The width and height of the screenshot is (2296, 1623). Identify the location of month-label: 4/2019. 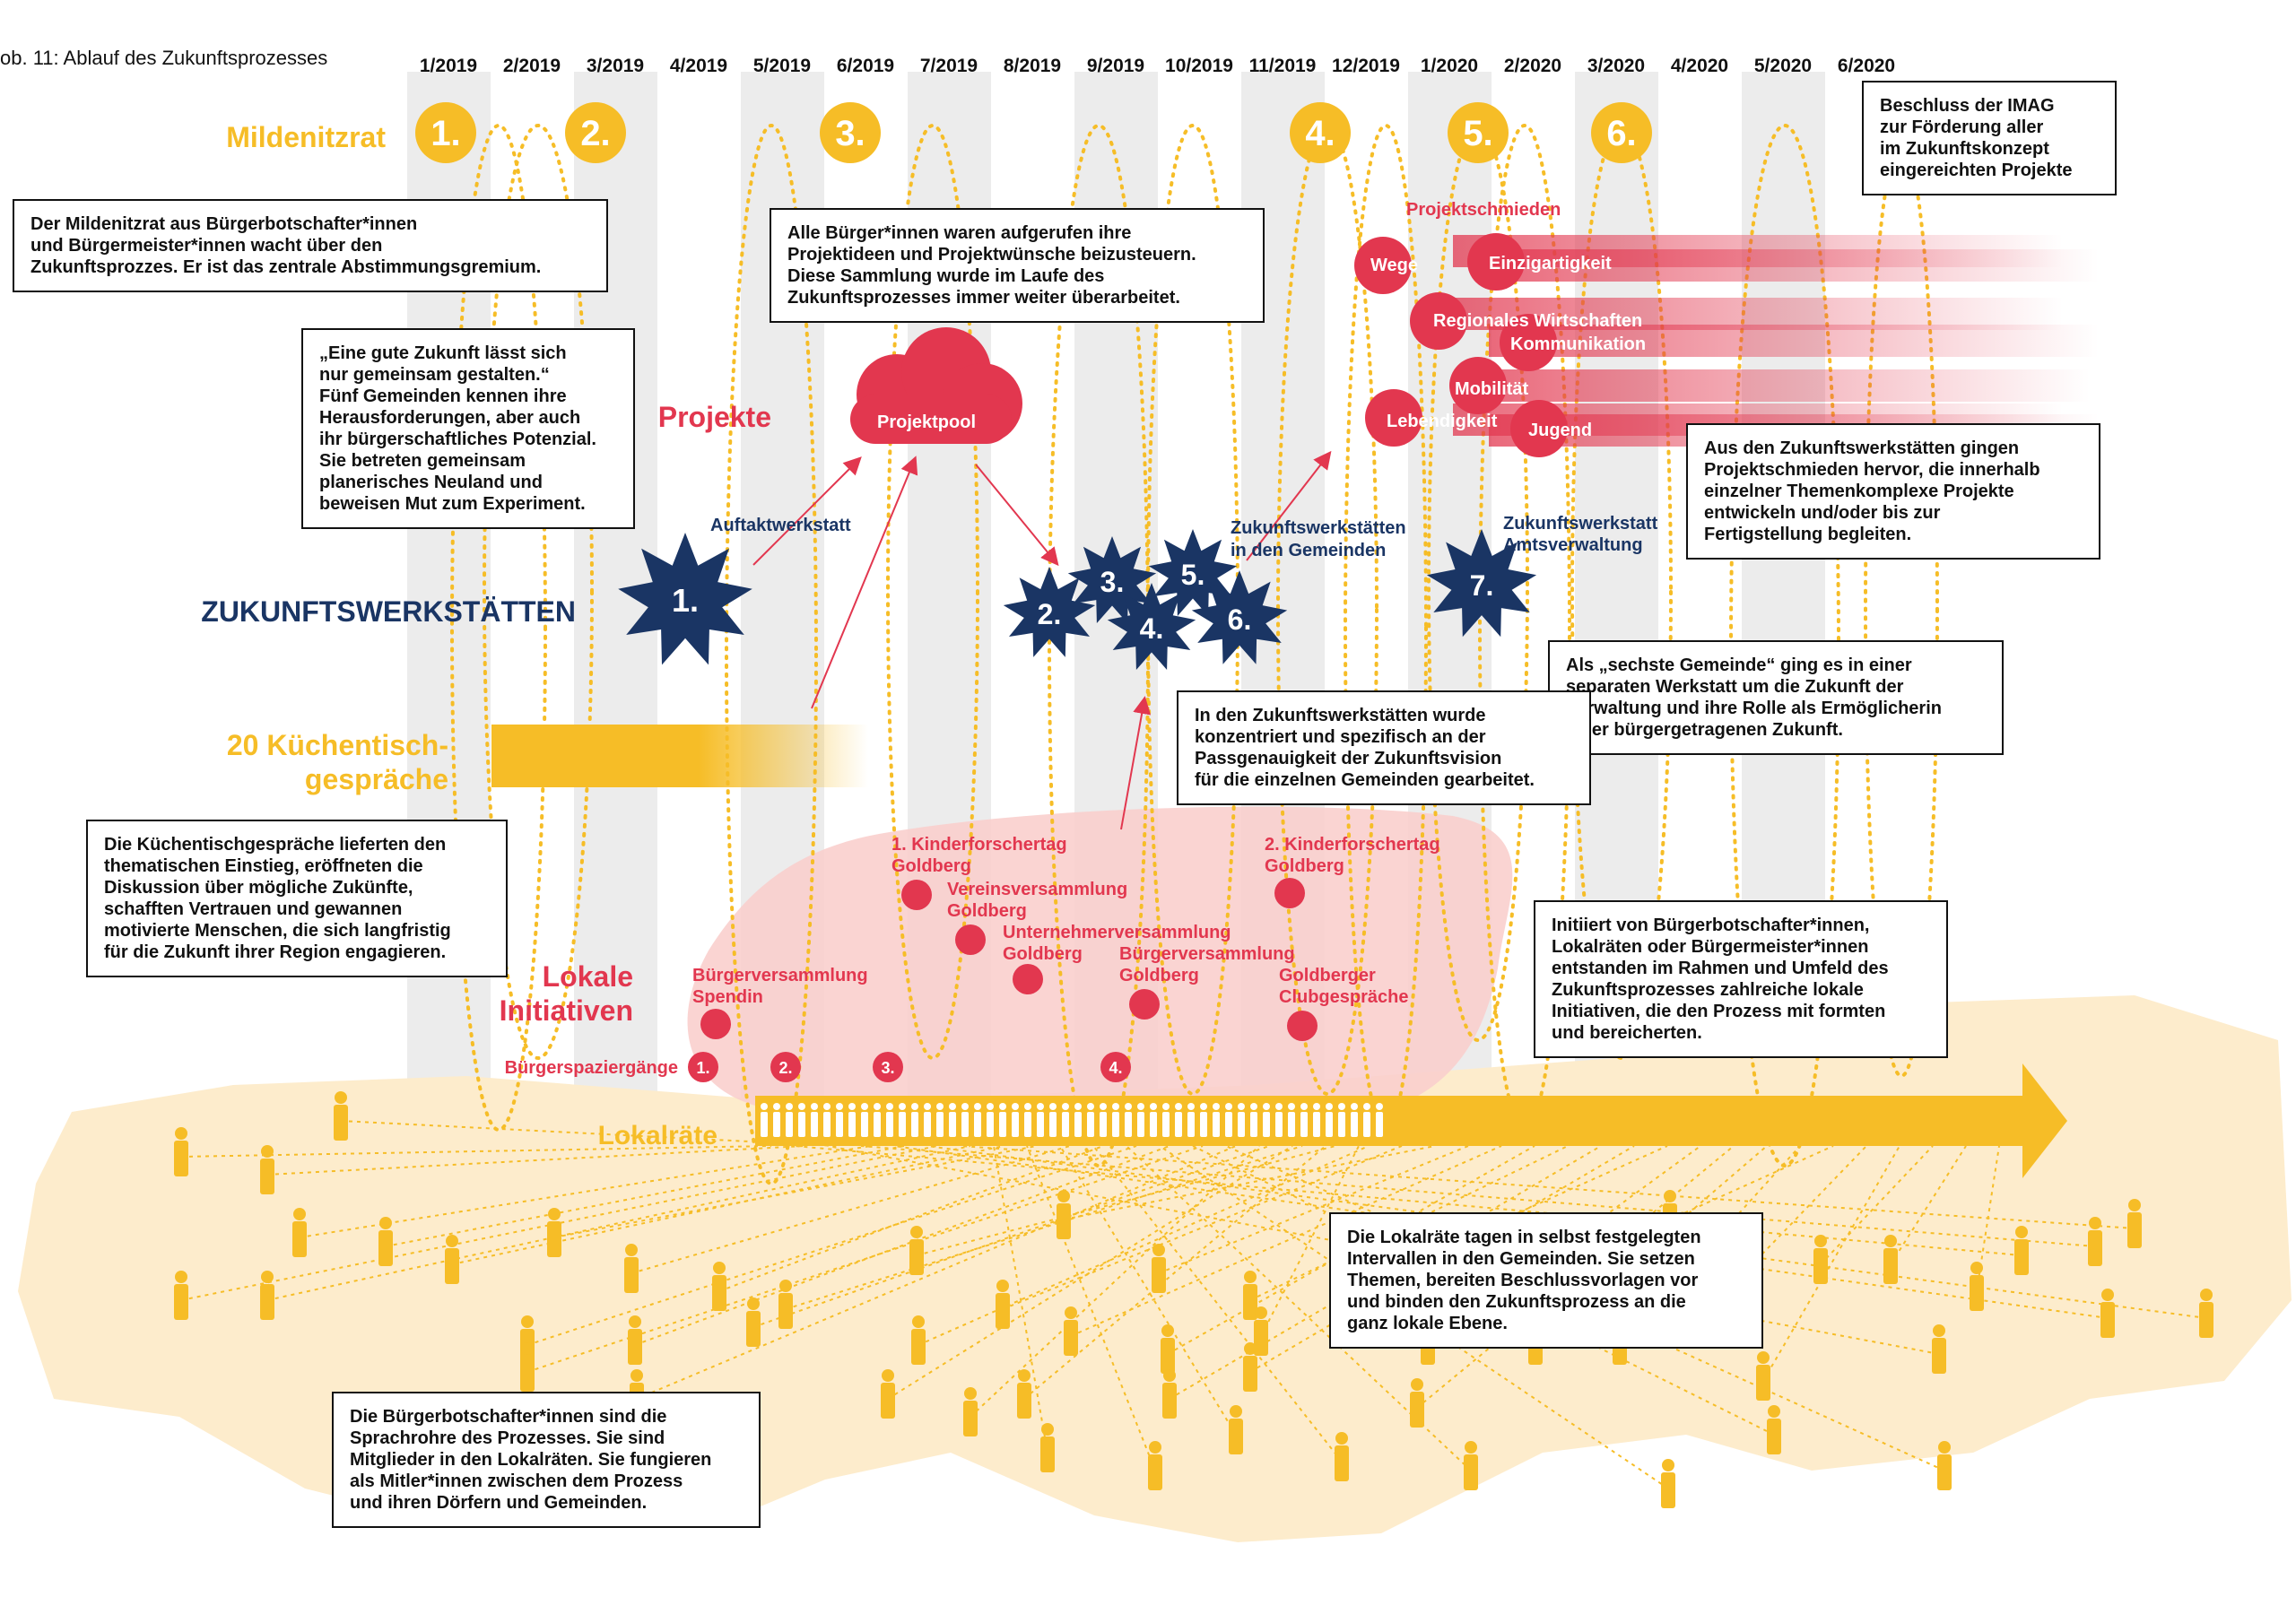
(698, 66).